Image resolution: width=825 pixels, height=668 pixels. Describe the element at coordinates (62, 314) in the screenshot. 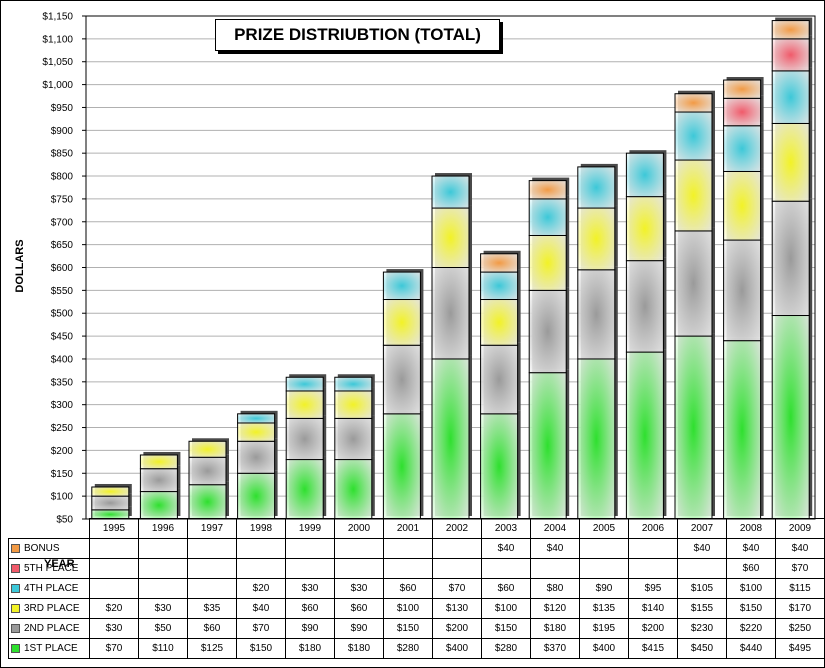

I see `y-tick-label: $500` at that location.